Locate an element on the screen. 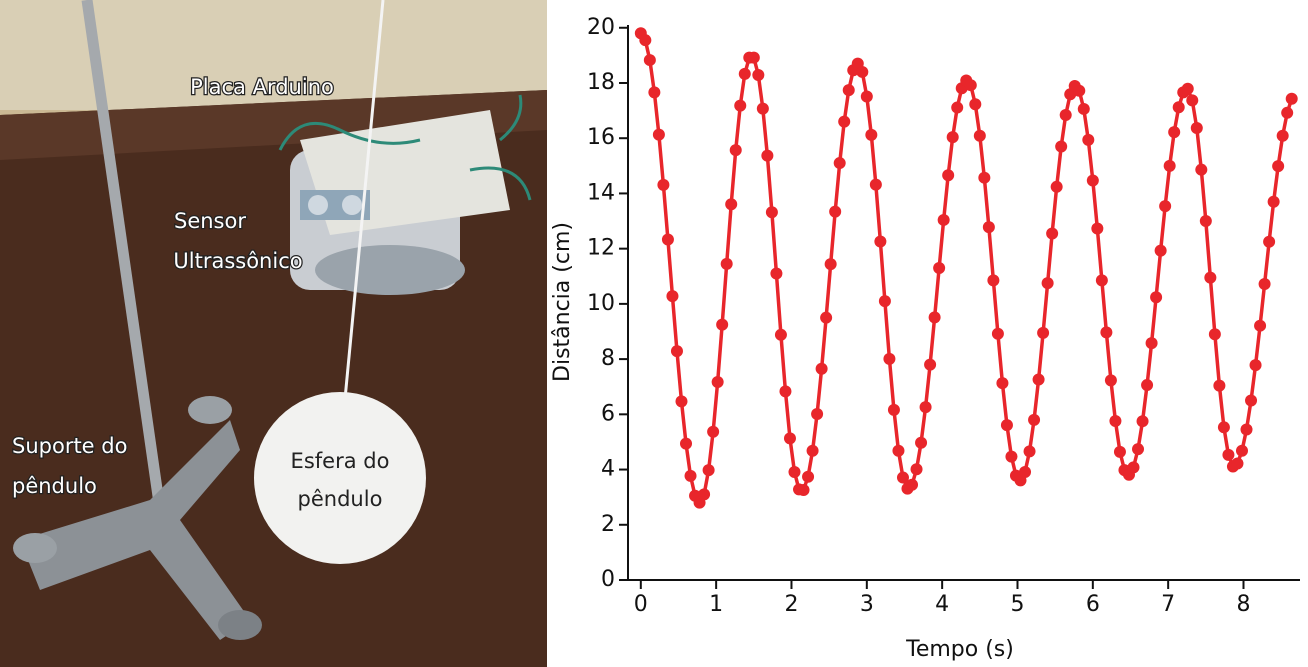 This screenshot has height=667, width=1308. x-axis-label: Tempo (s) is located at coordinates (959, 649).